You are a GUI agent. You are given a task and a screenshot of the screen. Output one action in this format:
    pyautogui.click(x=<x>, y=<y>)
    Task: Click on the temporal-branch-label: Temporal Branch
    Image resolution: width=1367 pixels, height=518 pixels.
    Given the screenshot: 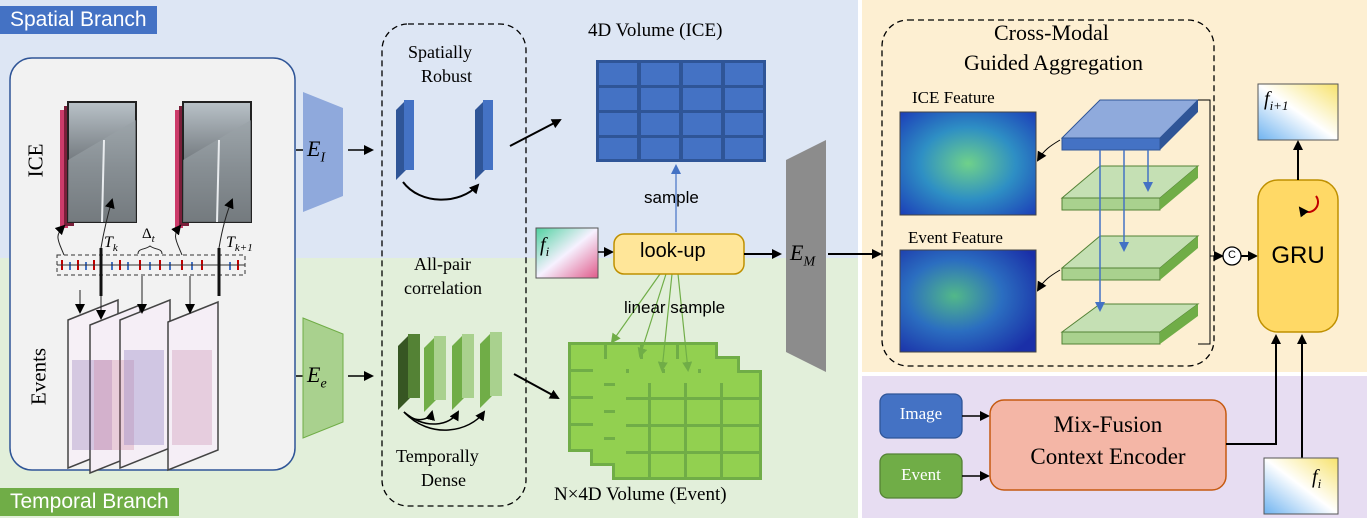 What is the action you would take?
    pyautogui.click(x=89, y=502)
    